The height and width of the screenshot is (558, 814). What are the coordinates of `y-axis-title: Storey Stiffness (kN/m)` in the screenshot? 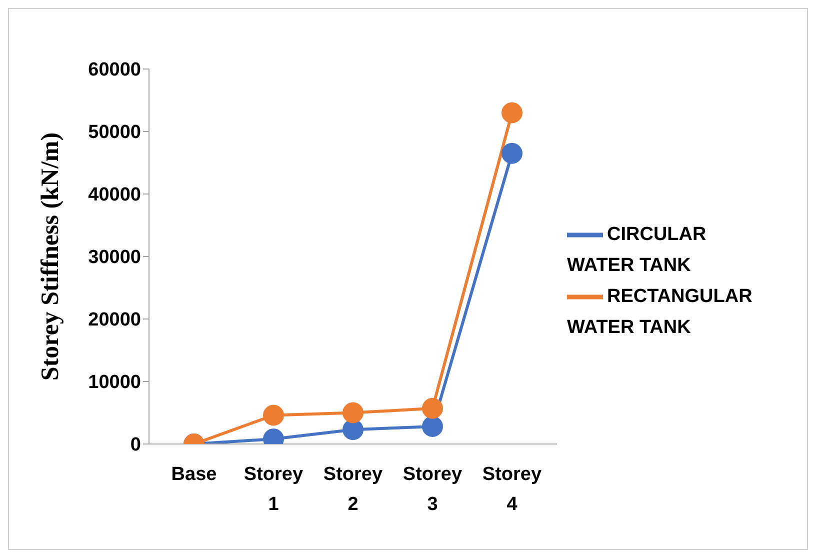 It's located at (50, 256).